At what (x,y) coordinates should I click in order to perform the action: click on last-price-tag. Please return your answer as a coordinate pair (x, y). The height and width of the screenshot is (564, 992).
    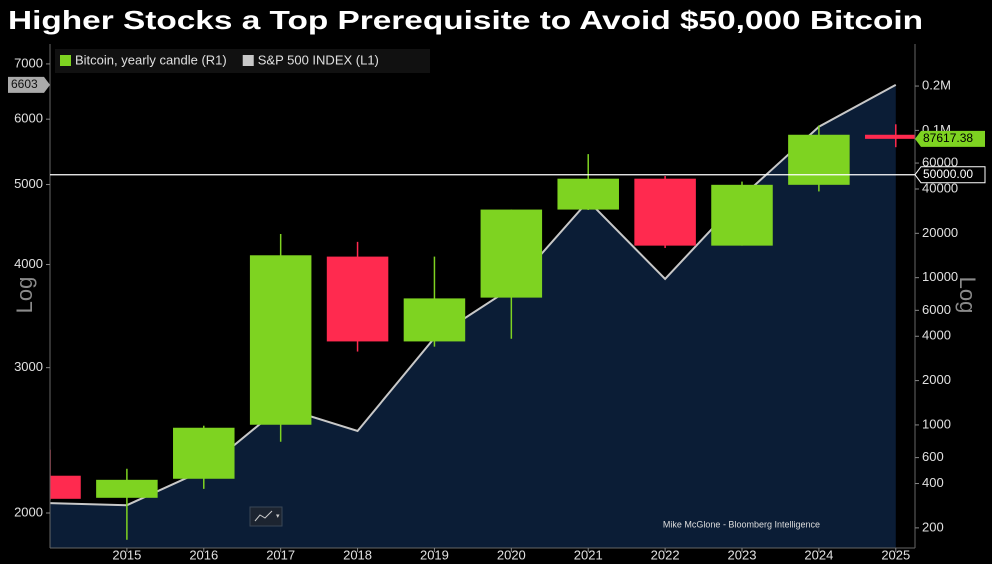
    Looking at the image, I should click on (950, 138).